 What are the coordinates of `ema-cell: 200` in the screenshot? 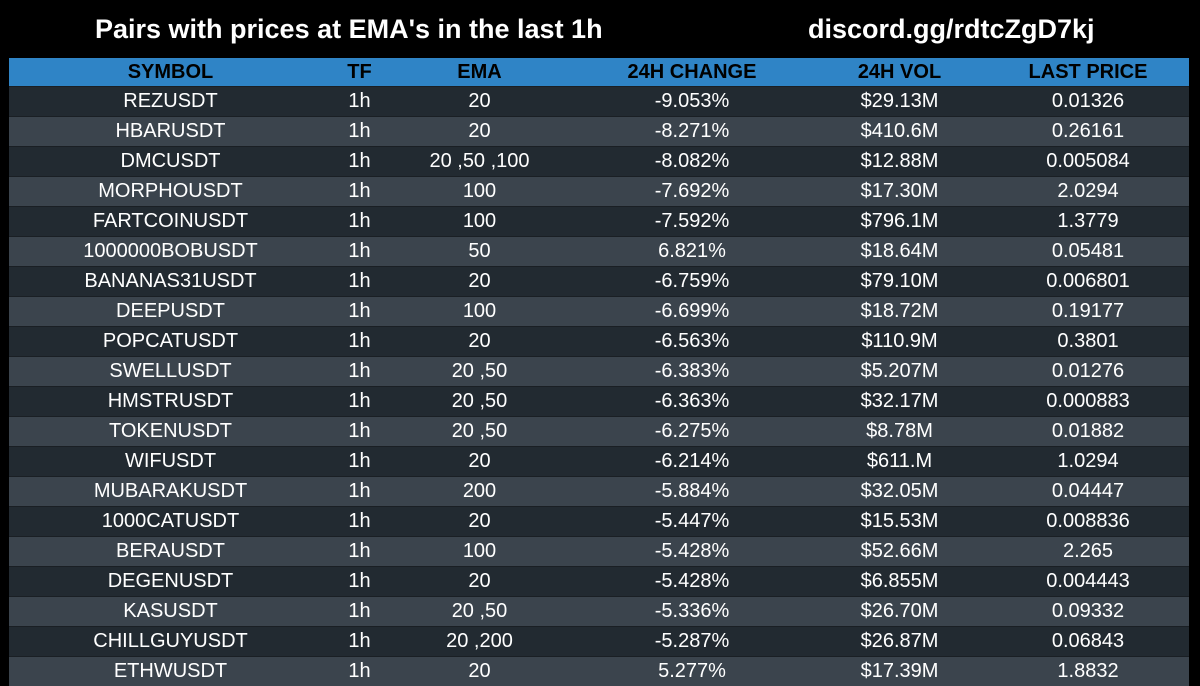 It's located at (479, 492).